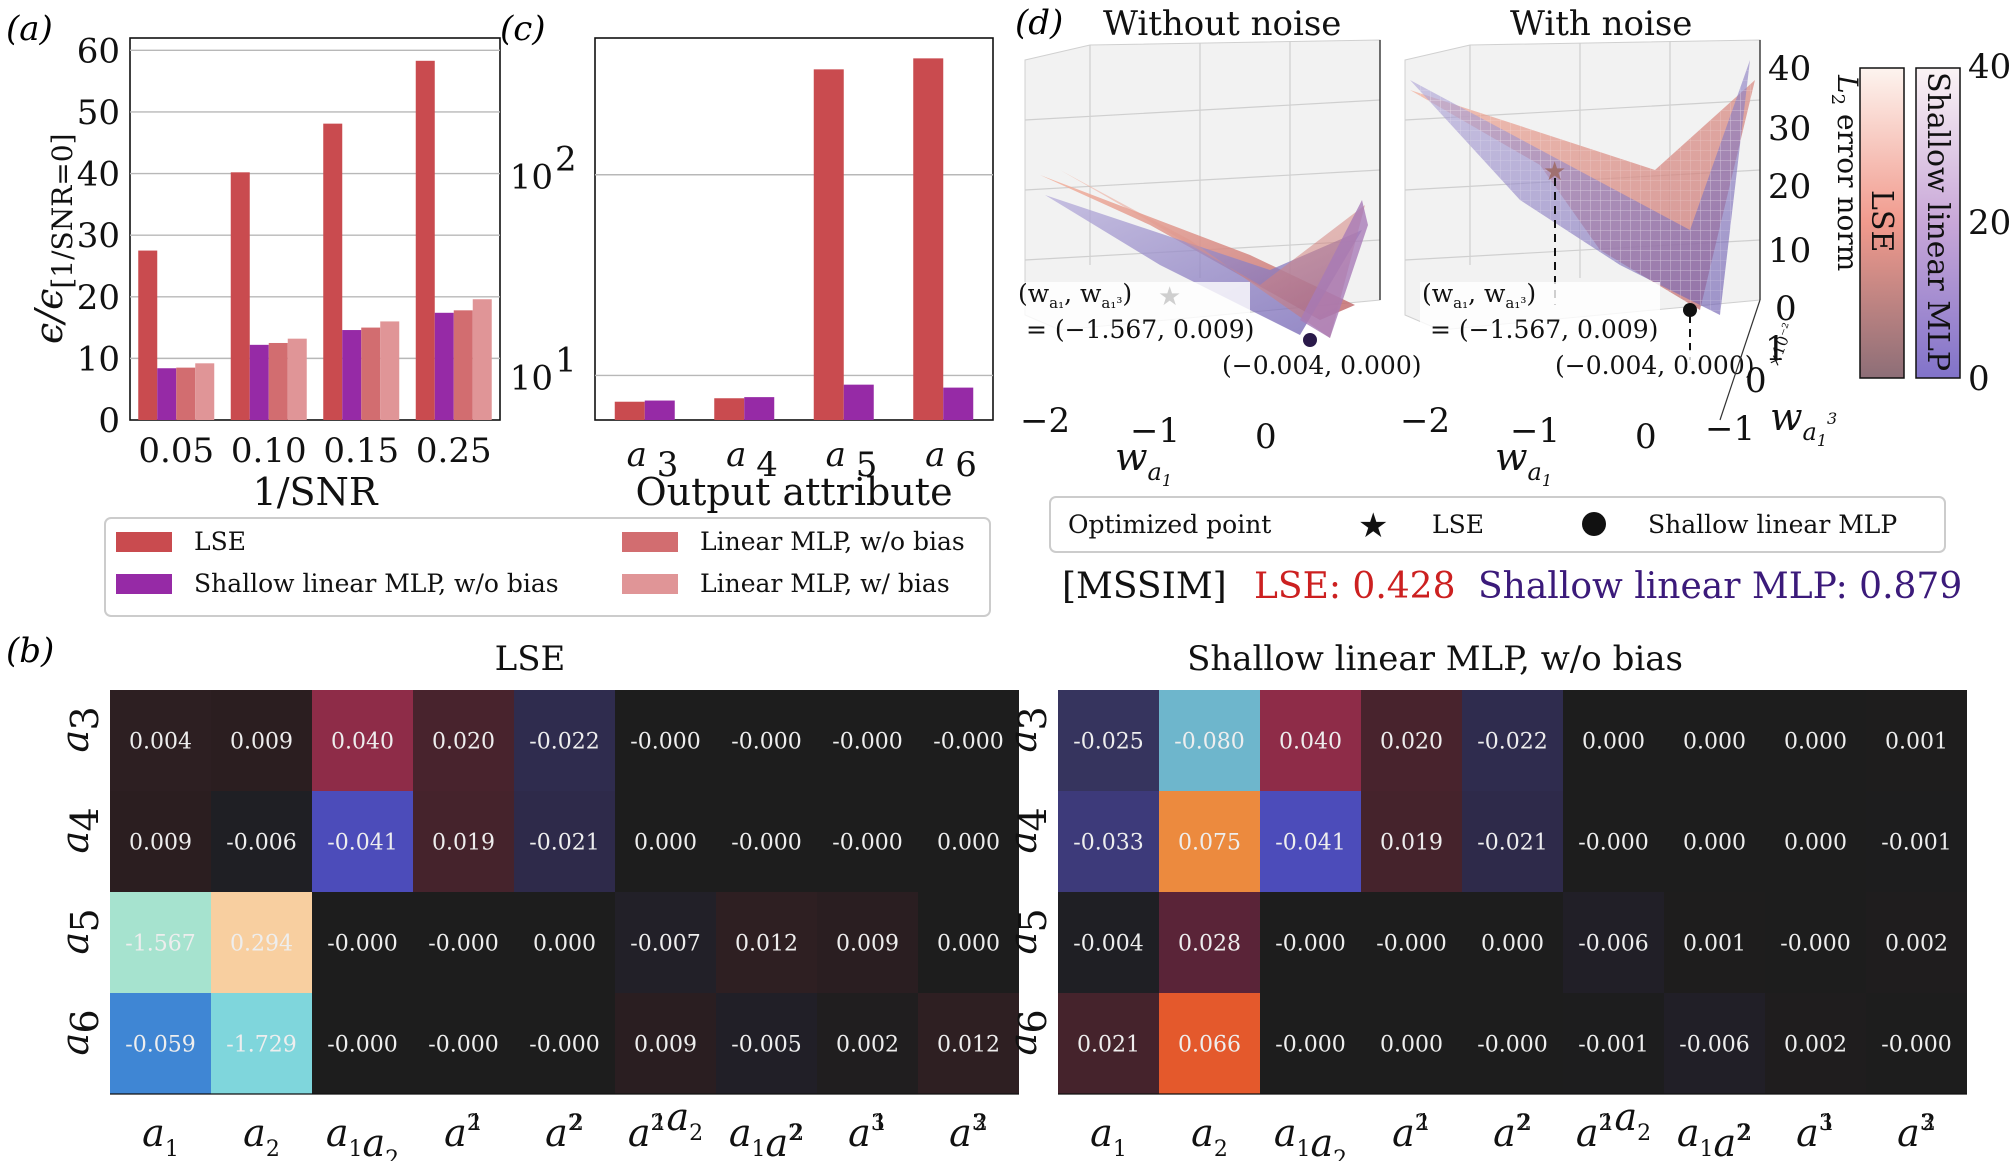 Image resolution: width=2015 pixels, height=1161 pixels. Describe the element at coordinates (1720, 586) in the screenshot. I see `mssim-mlp-value: Shallow linear MLP: 0.879` at that location.